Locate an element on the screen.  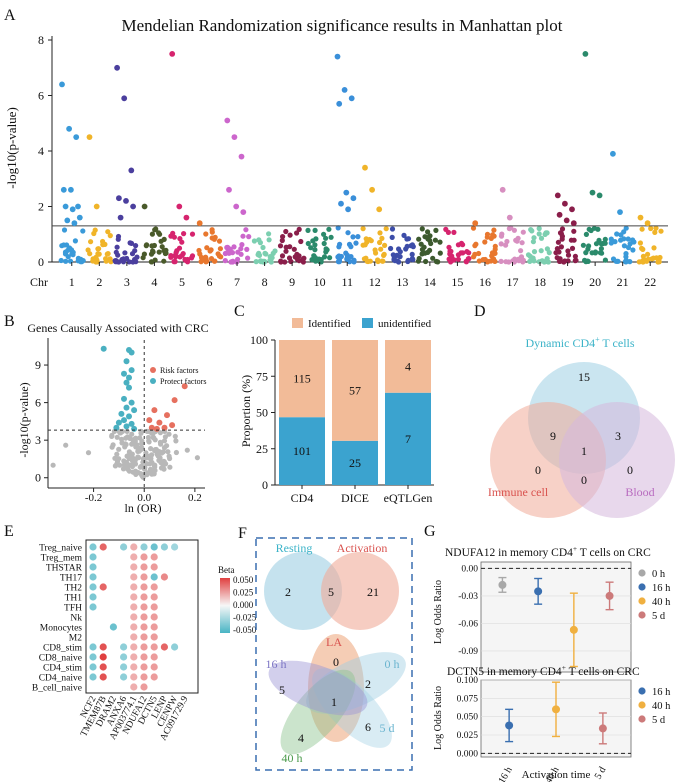
heatmap-frame is located at coordinates (142, 616).